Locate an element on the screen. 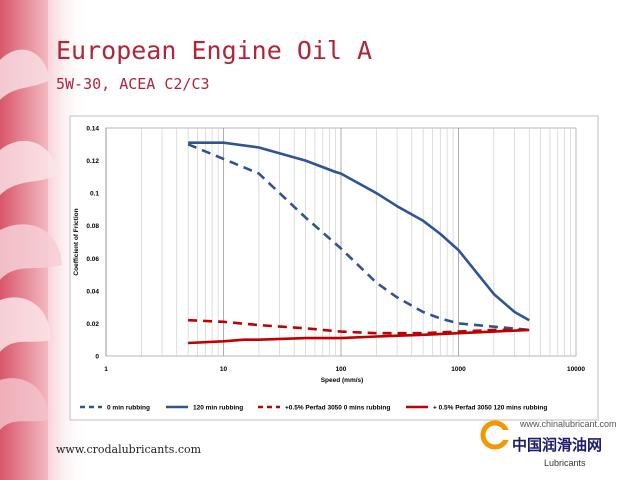 This screenshot has width=640, height=480. y-tick-label: 0.06 is located at coordinates (92, 259).